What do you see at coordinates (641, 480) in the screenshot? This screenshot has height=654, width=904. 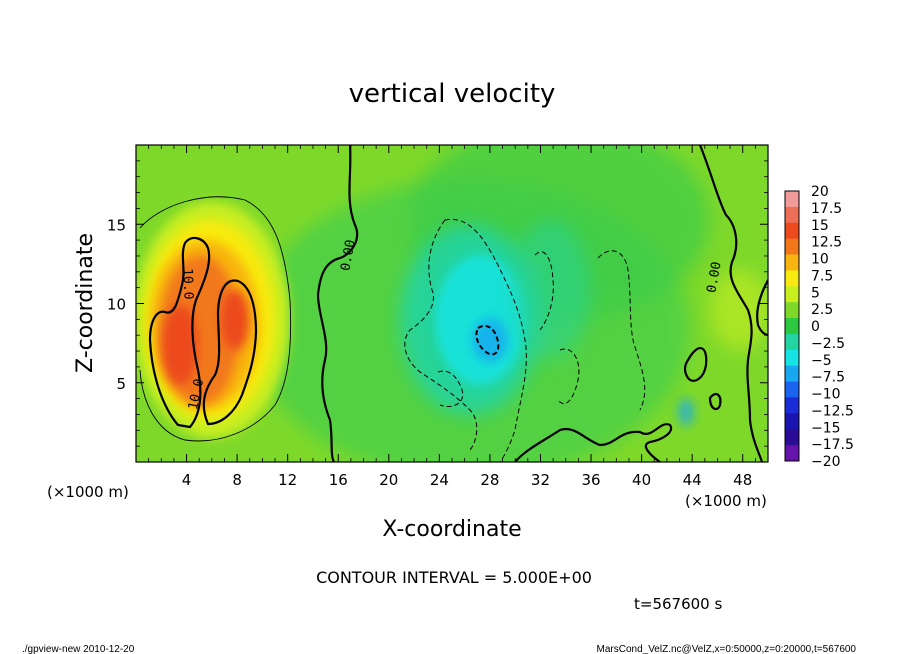 I see `x-tick-label: 40` at bounding box center [641, 480].